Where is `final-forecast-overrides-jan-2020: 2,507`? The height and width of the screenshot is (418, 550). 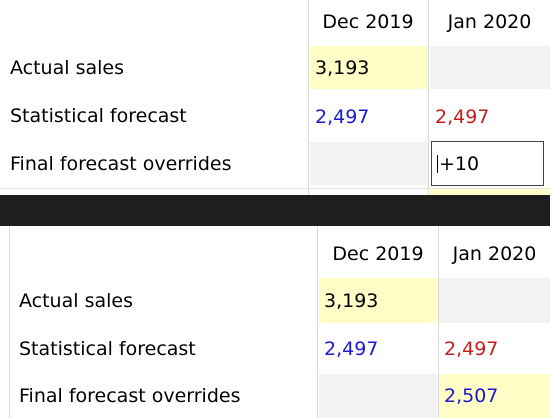
final-forecast-overrides-jan-2020: 2,507 is located at coordinates (494, 396).